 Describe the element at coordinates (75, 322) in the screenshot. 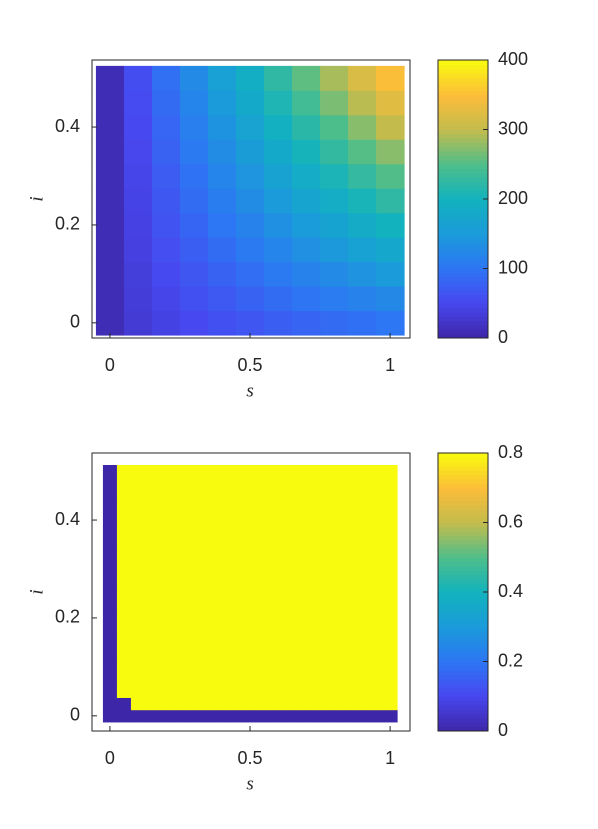

I see `y-tick-label: 0` at that location.